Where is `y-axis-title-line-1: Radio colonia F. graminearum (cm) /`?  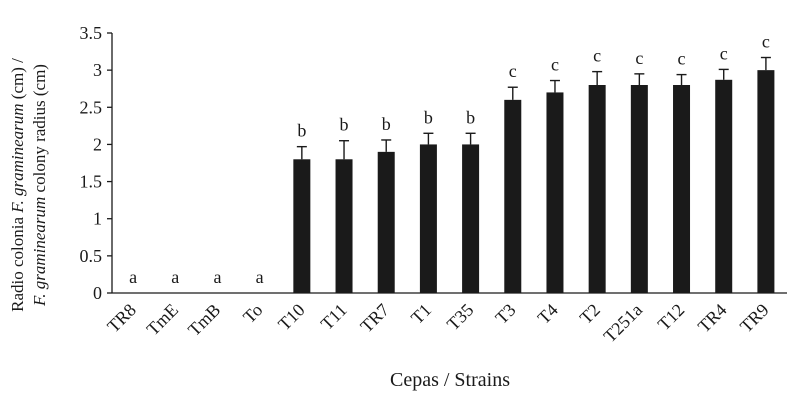 y-axis-title-line-1: Radio colonia F. graminearum (cm) / is located at coordinates (17, 185).